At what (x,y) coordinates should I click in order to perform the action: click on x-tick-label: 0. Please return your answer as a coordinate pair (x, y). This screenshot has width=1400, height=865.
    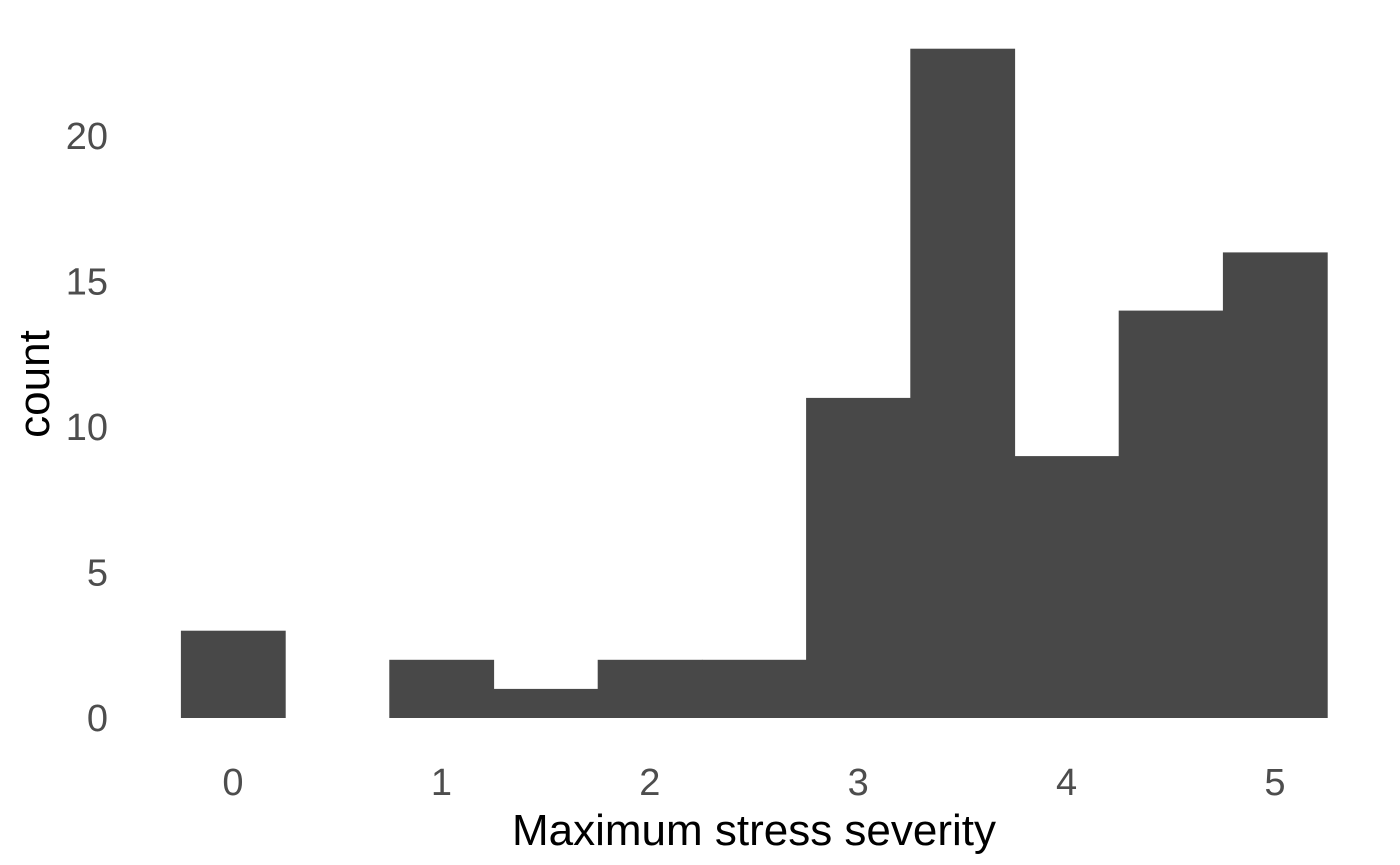
    Looking at the image, I should click on (232, 783).